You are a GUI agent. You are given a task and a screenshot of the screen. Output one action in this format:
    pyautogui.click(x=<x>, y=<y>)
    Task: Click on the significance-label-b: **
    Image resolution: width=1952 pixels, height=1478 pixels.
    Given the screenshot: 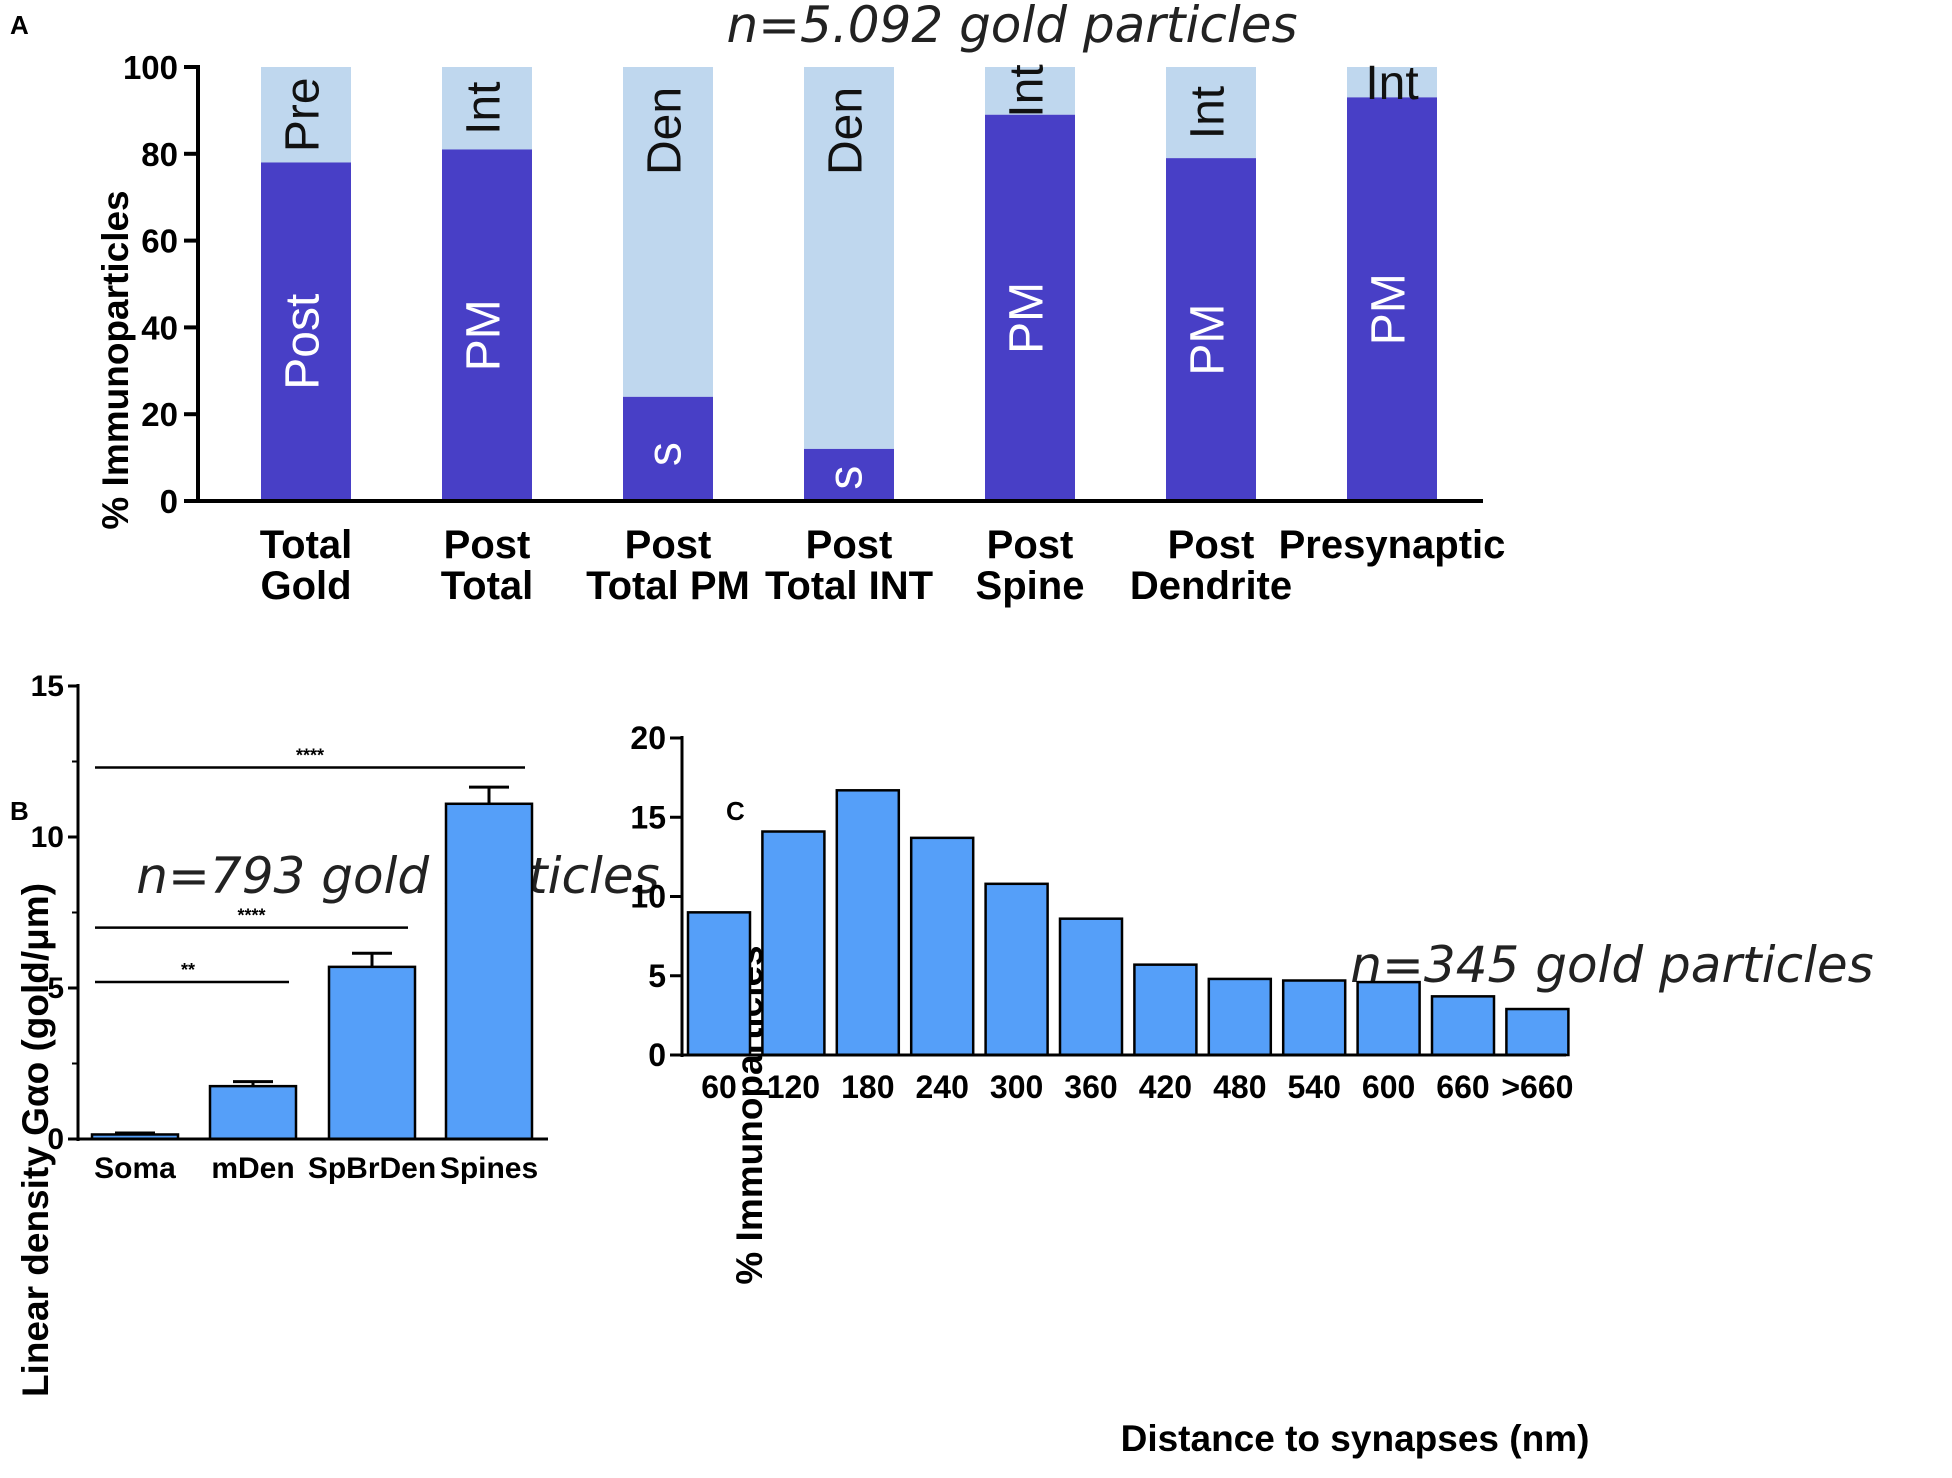 What is the action you would take?
    pyautogui.click(x=188, y=970)
    